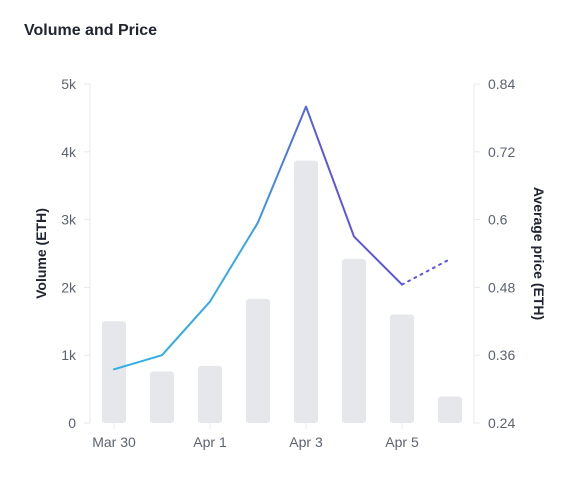  What do you see at coordinates (494, 253) in the screenshot?
I see `y-right-ticks: 0.24 0.36 0.48 0.6 0.72 0.84` at bounding box center [494, 253].